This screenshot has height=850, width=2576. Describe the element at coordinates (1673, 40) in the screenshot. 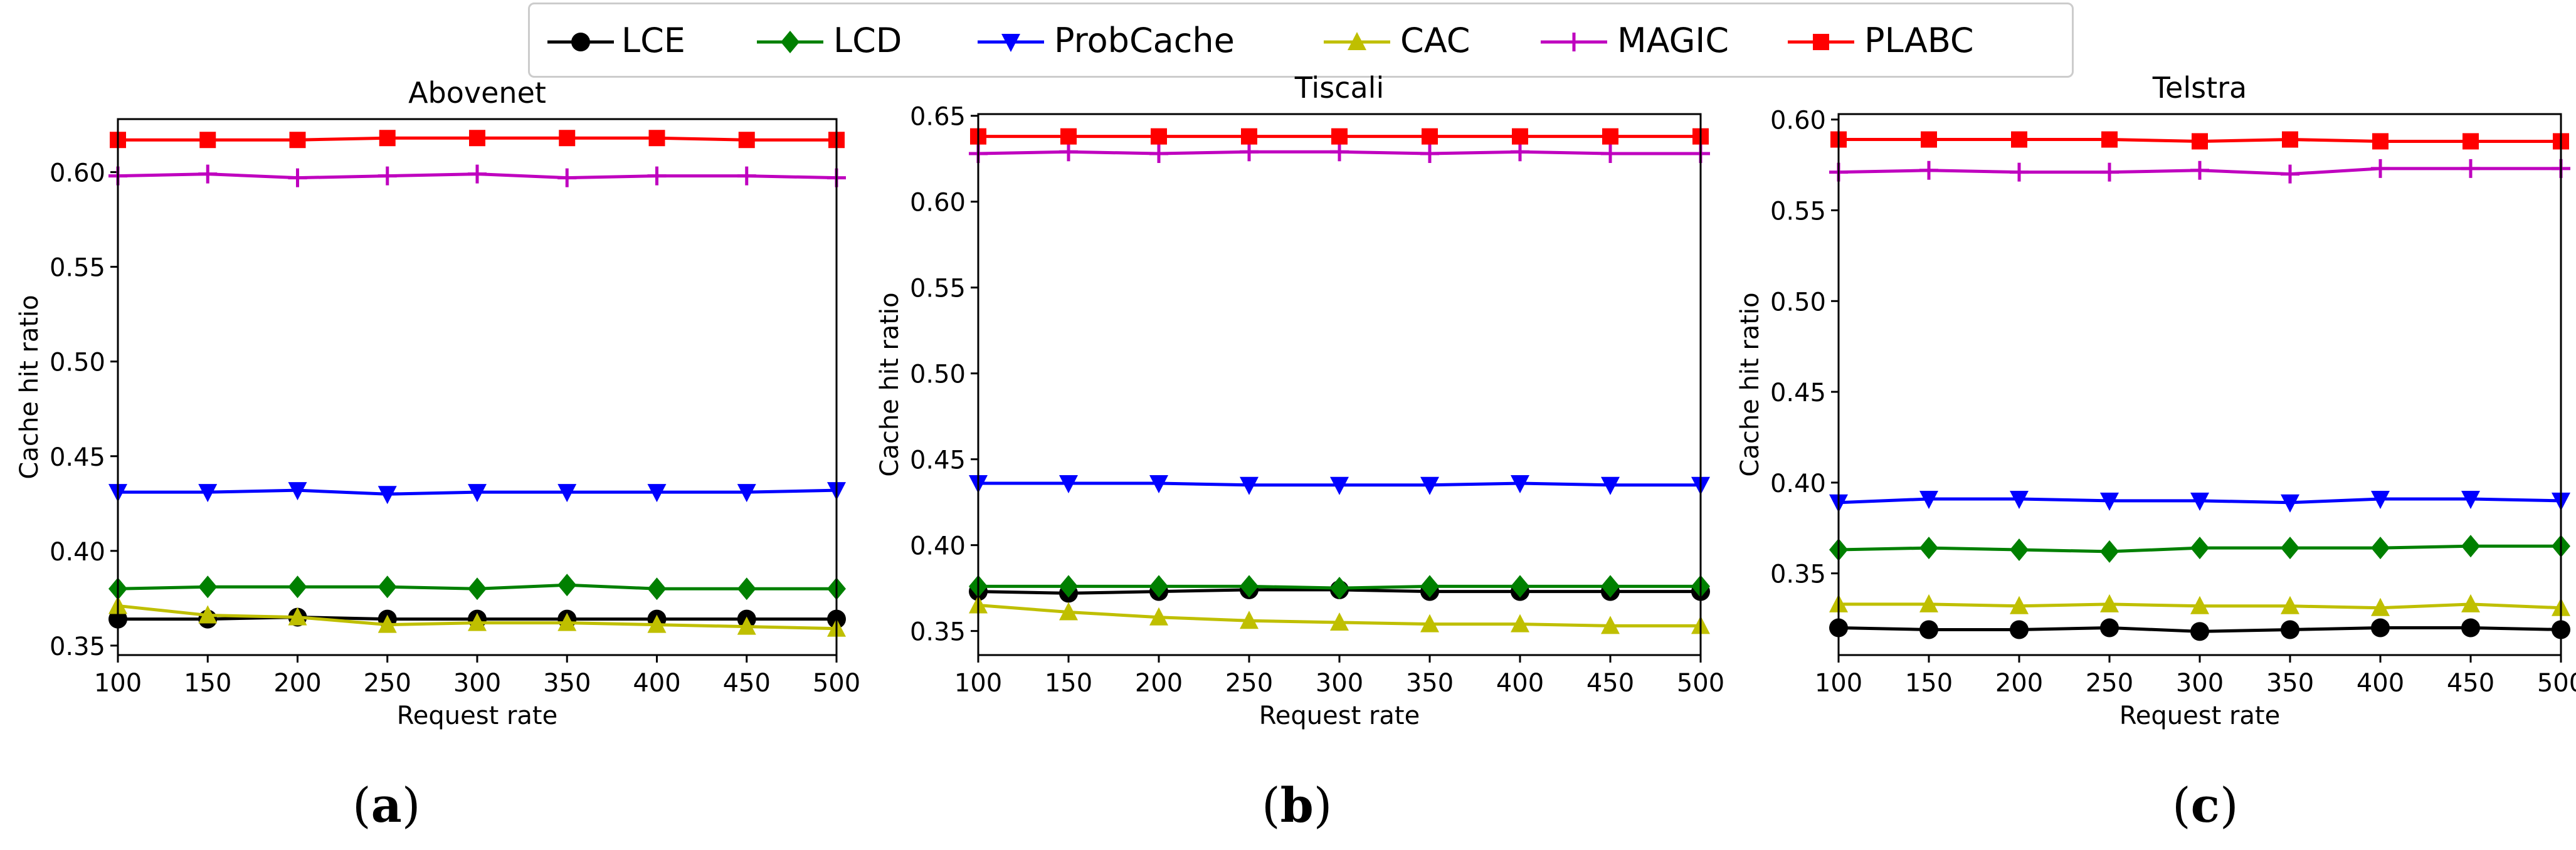

I see `legend-label-magic: MAGIC` at that location.